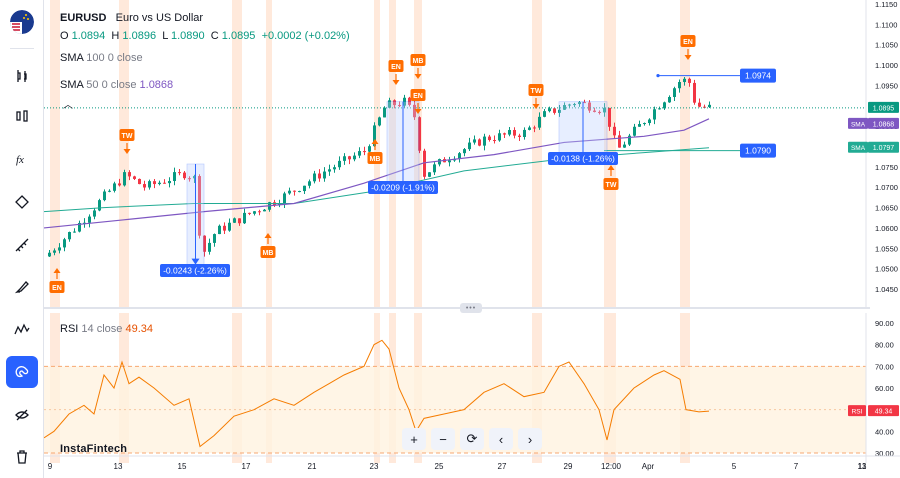 The image size is (900, 478). I want to click on price-tick-label: 1.1100, so click(886, 24).